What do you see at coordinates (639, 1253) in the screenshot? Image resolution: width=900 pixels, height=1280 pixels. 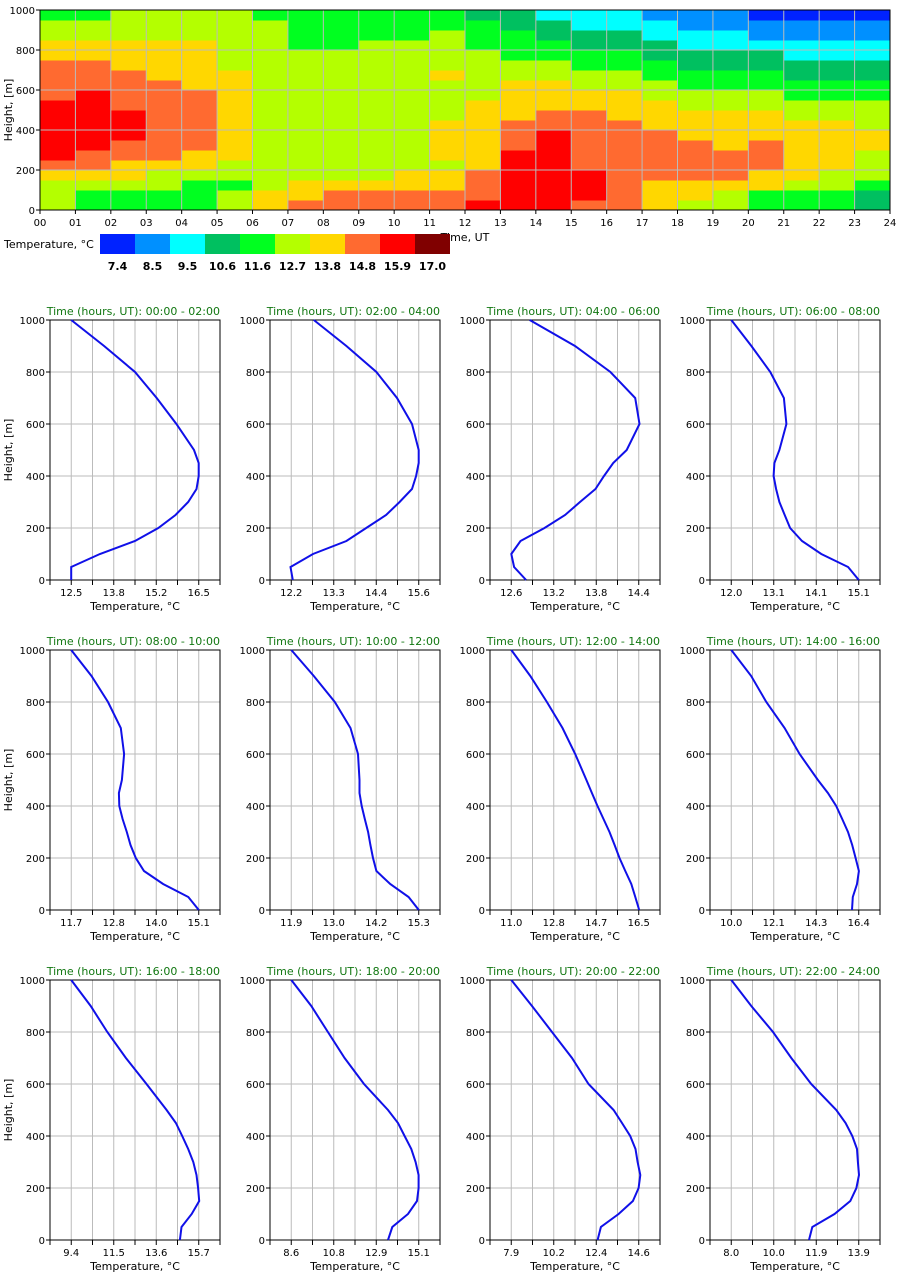 I see `profile-x-tick-label: 14.6` at bounding box center [639, 1253].